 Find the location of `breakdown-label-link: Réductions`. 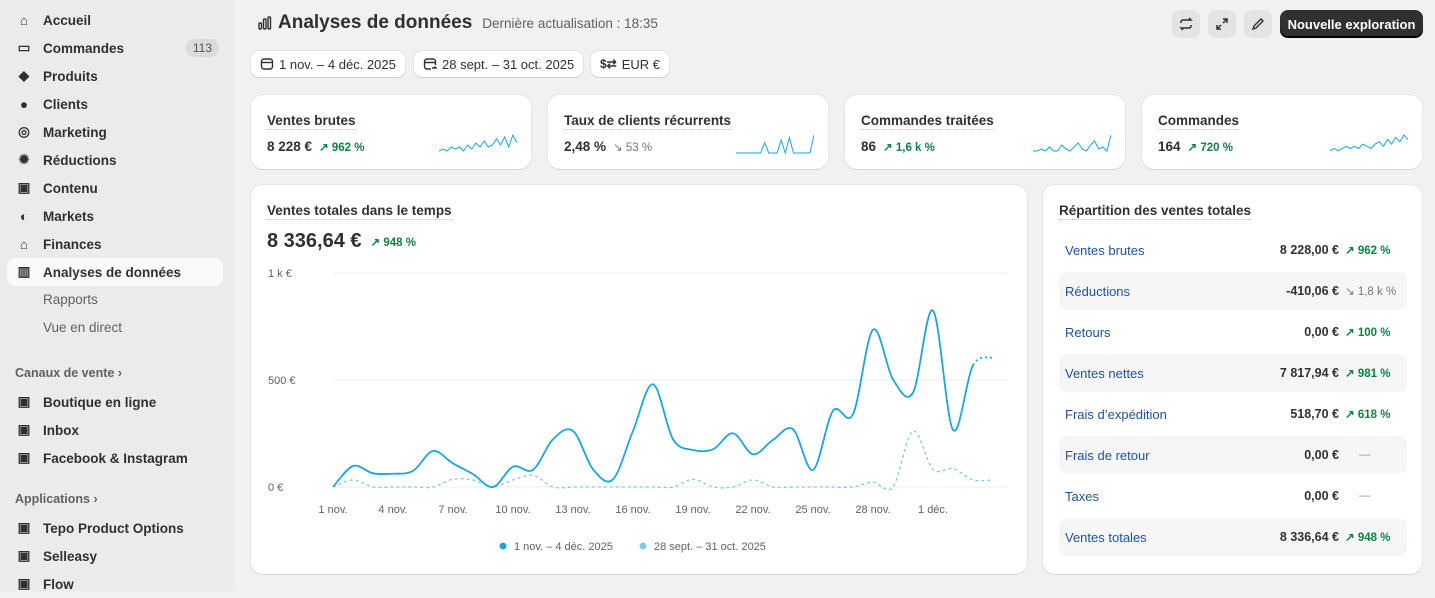

breakdown-label-link: Réductions is located at coordinates (1098, 291).